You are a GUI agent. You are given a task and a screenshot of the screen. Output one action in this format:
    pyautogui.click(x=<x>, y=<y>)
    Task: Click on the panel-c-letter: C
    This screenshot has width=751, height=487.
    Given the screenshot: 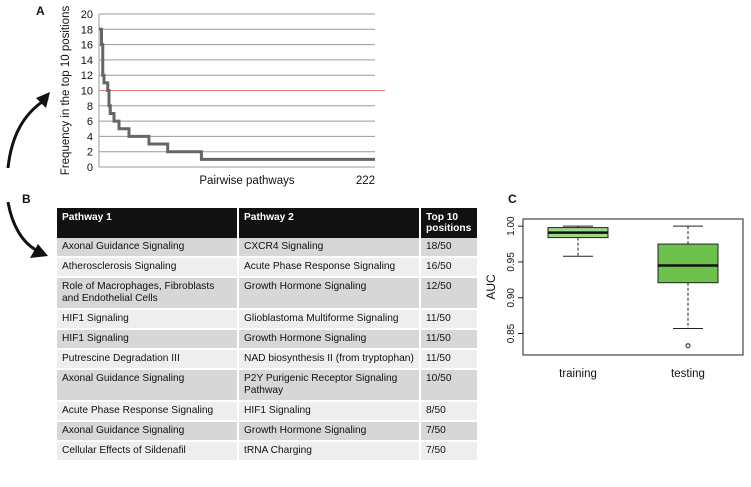 What is the action you would take?
    pyautogui.click(x=512, y=199)
    